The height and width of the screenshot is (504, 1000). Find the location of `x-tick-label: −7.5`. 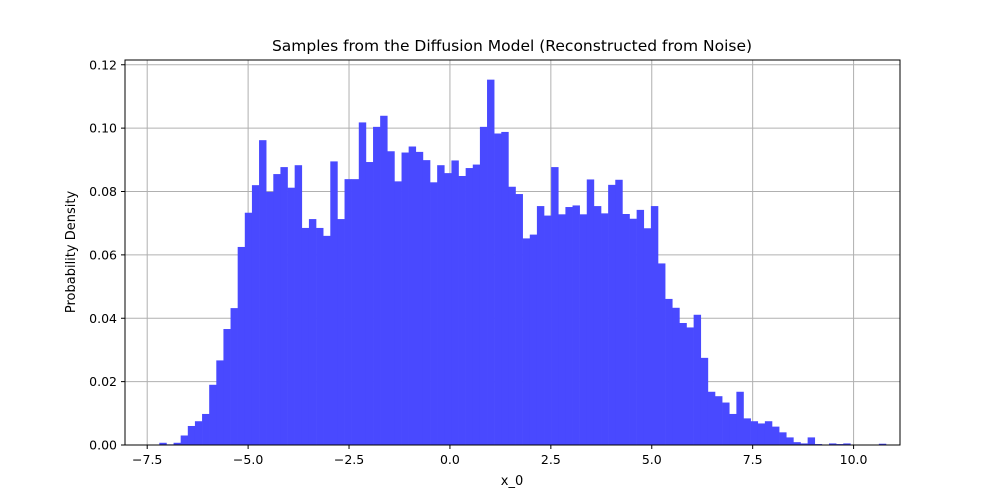

x-tick-label: −7.5 is located at coordinates (147, 459).